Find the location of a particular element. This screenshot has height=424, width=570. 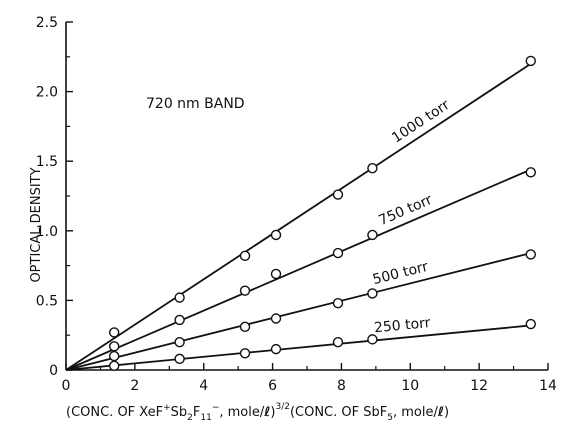

y-ticks: 0 0.5 1.0 1.5 2.0 2.5 is located at coordinates (54, 197).